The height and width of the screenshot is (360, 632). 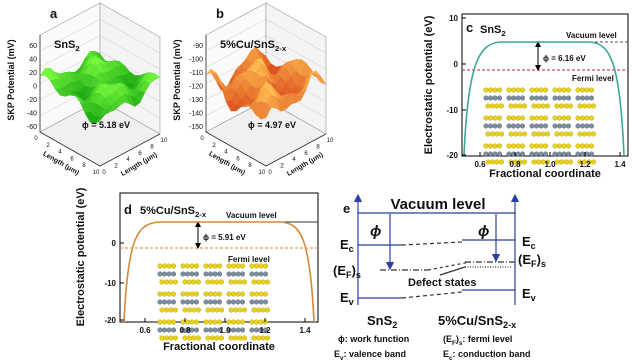 What do you see at coordinates (432, 295) in the screenshot?
I see `vb-connector` at bounding box center [432, 295].